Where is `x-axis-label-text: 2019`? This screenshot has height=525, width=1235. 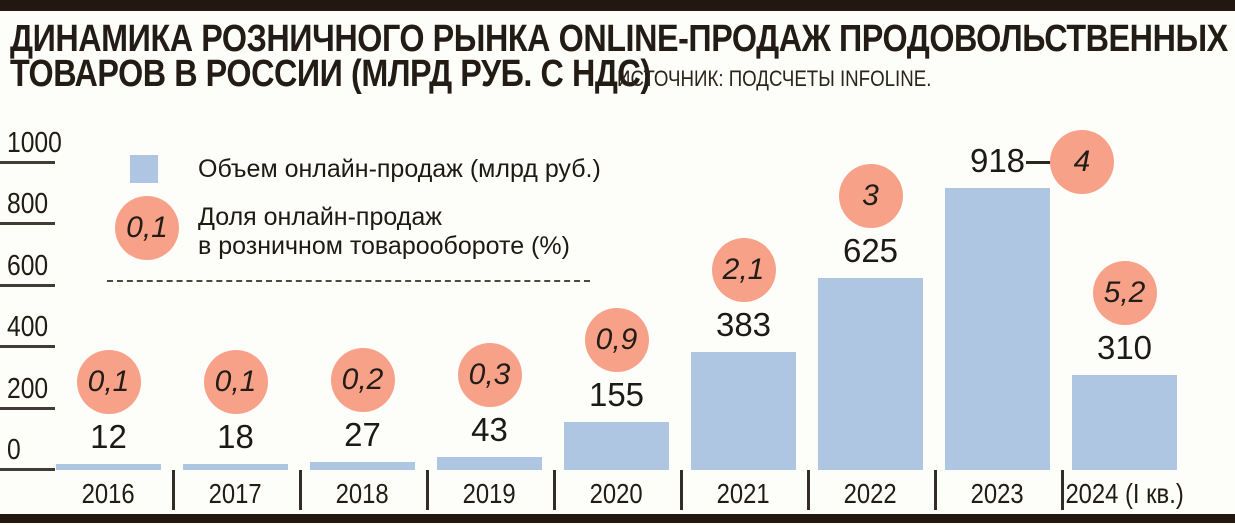 x-axis-label-text: 2019 is located at coordinates (489, 493).